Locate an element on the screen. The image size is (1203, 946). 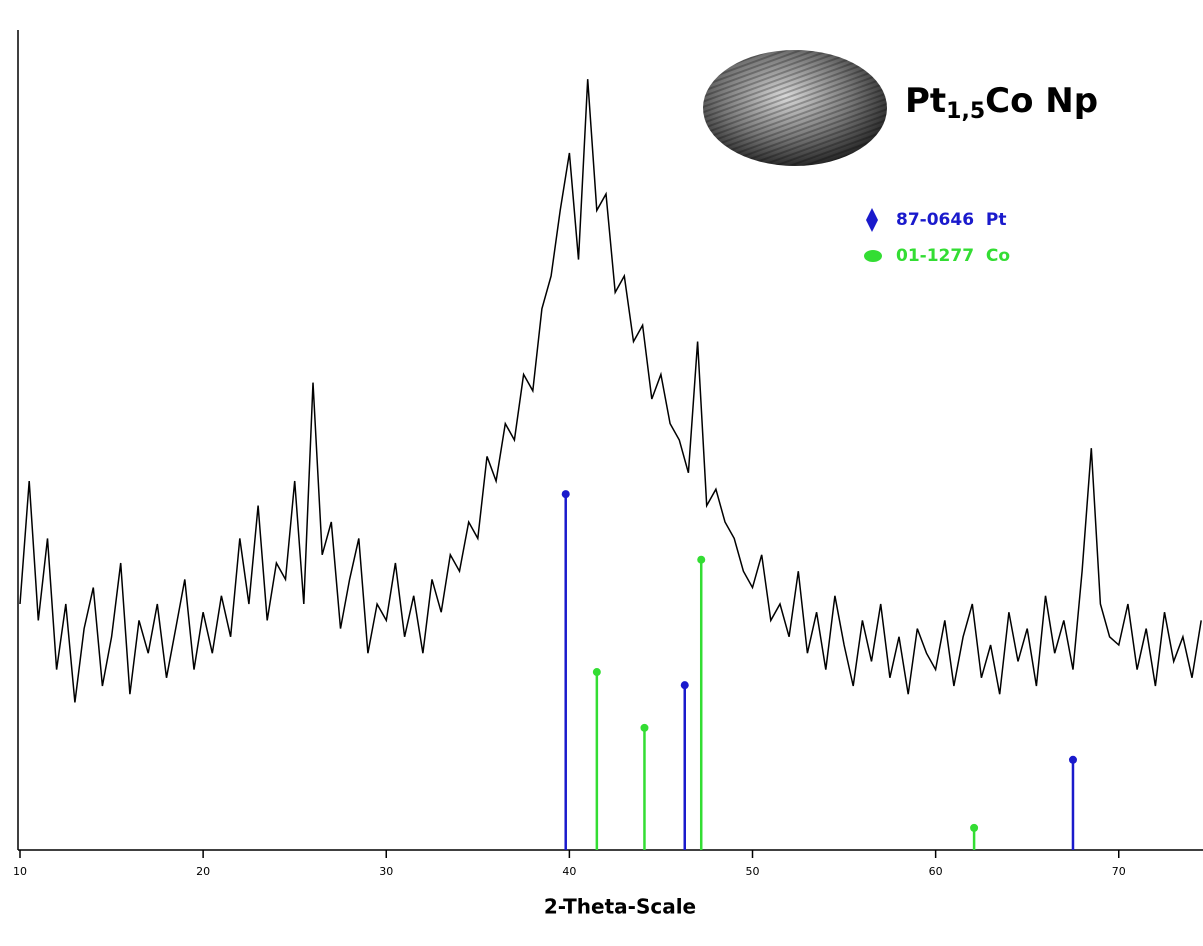
legend-label: 01-1277 Co is located at coordinates (953, 256).